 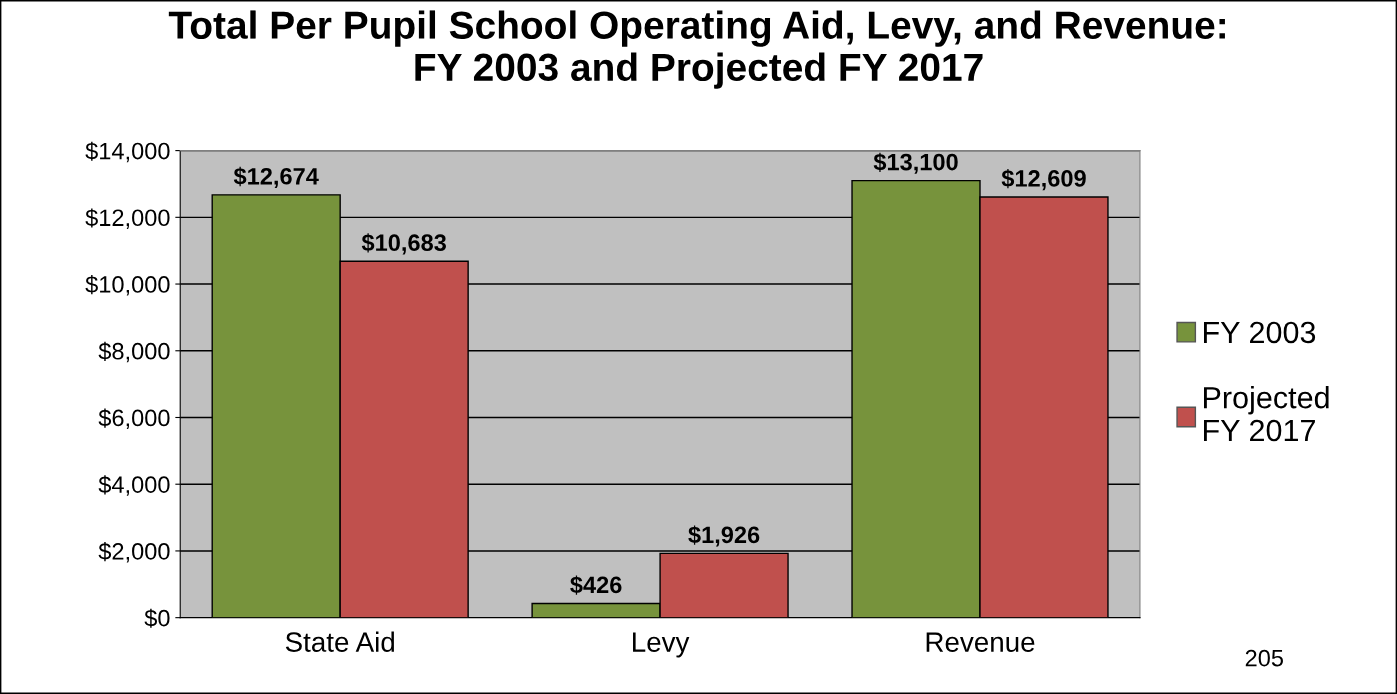 I want to click on x-tick-label: Revenue, so click(x=980, y=642).